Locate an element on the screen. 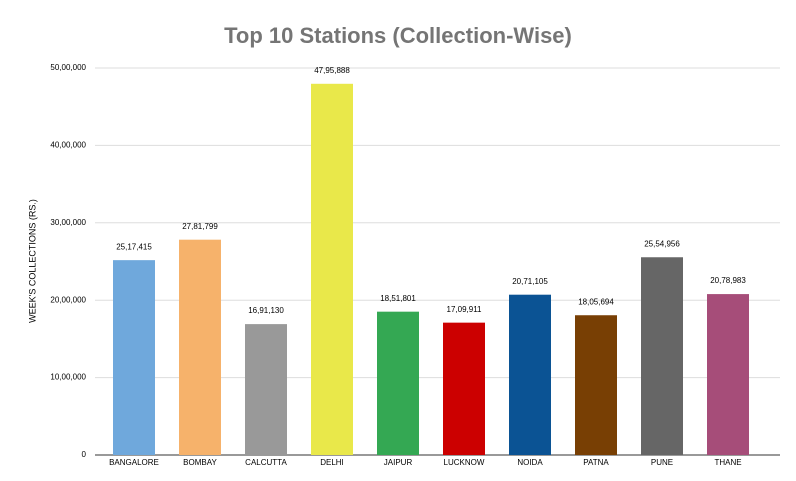 The height and width of the screenshot is (481, 796). x-tick-label: NOIDA is located at coordinates (530, 462).